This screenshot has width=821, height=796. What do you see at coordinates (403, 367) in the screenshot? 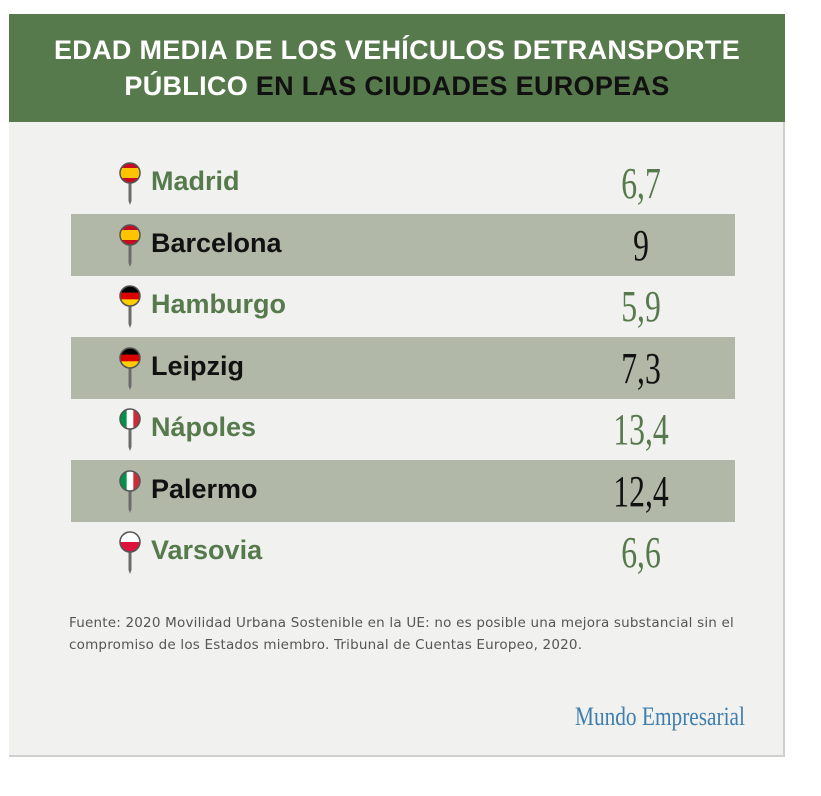
I see `table-row: Leipzig 7,3` at bounding box center [403, 367].